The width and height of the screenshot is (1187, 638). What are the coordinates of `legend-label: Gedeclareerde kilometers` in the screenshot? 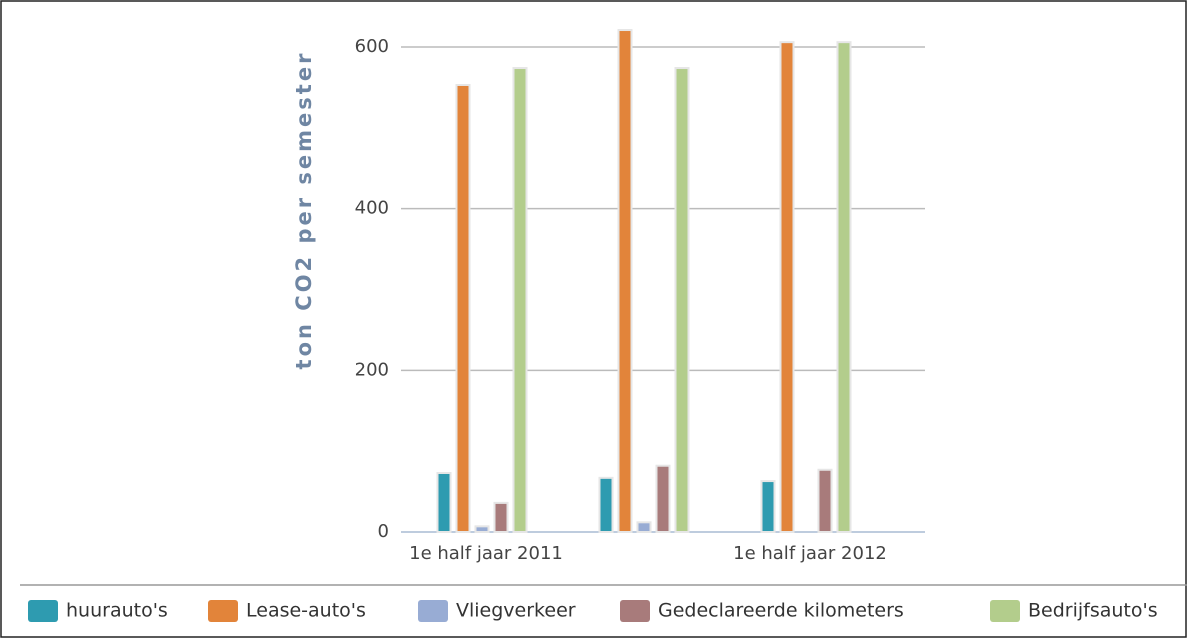 It's located at (781, 611).